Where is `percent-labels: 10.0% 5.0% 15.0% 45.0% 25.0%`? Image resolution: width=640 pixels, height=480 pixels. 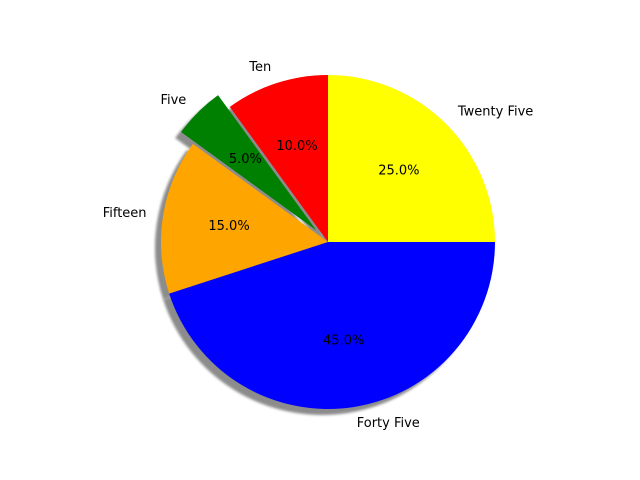 percent-labels: 10.0% 5.0% 15.0% 45.0% 25.0% is located at coordinates (313, 243).